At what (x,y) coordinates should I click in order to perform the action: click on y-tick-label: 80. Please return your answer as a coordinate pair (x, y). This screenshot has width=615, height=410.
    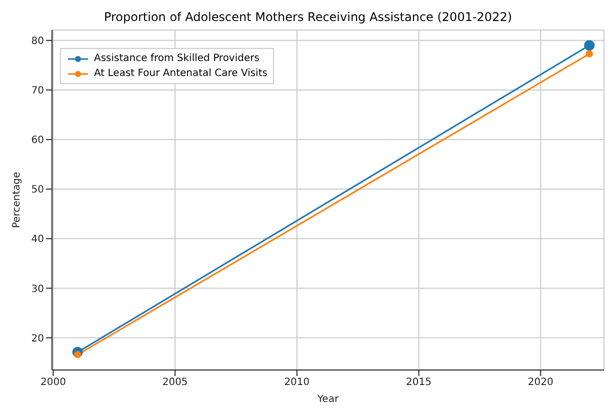
    Looking at the image, I should click on (37, 41).